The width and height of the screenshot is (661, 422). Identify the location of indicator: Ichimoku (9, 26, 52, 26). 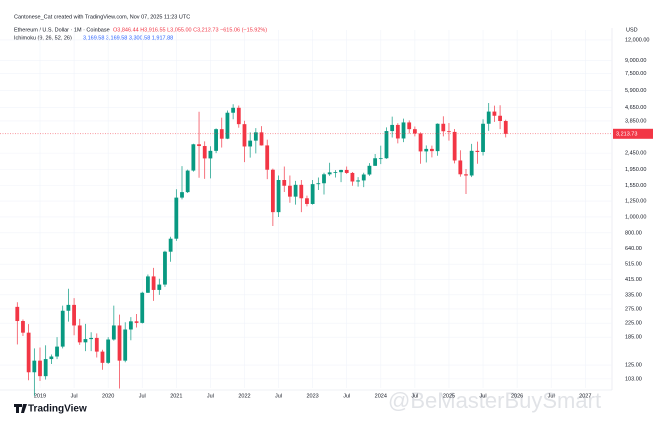
(43, 38).